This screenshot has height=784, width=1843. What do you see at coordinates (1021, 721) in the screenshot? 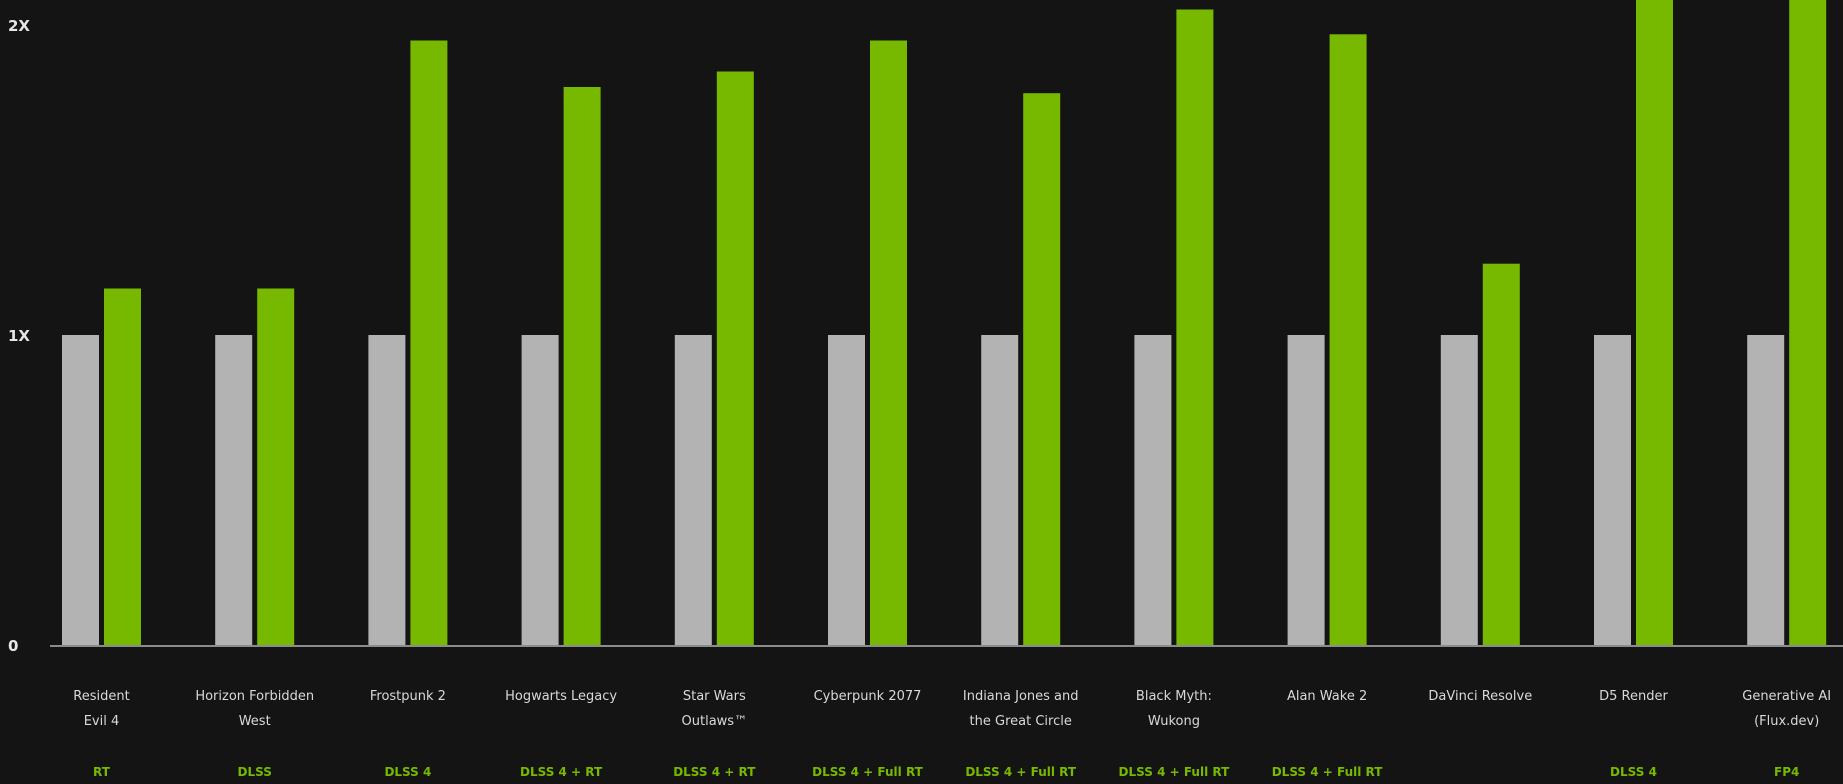
I see `category-label-6-line-1: the Great Circle` at bounding box center [1021, 721].